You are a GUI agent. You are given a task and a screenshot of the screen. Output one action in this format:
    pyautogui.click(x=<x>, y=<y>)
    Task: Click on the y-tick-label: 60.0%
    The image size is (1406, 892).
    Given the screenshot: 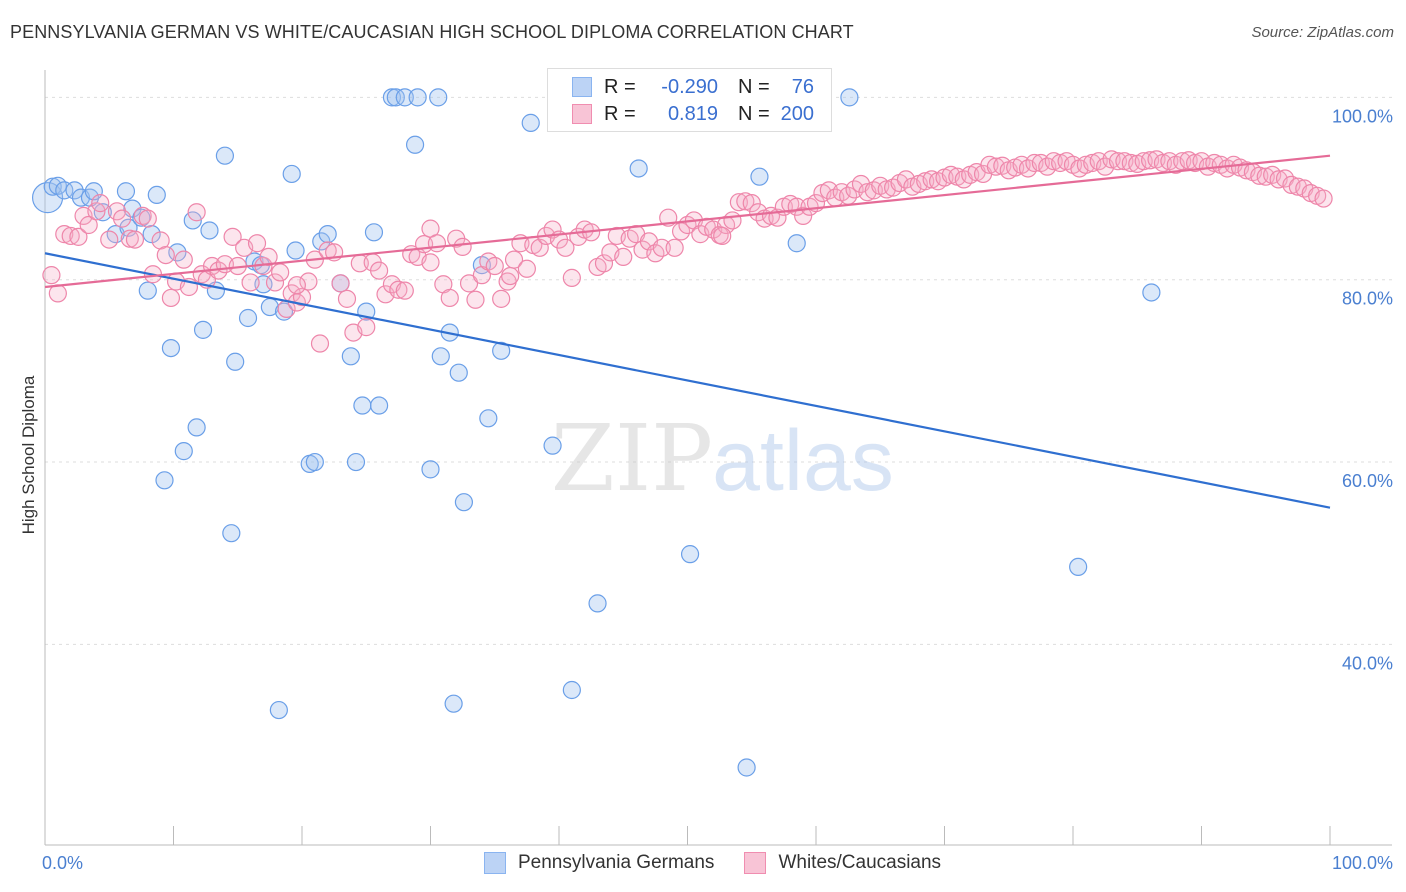 What is the action you would take?
    pyautogui.click(x=1367, y=481)
    